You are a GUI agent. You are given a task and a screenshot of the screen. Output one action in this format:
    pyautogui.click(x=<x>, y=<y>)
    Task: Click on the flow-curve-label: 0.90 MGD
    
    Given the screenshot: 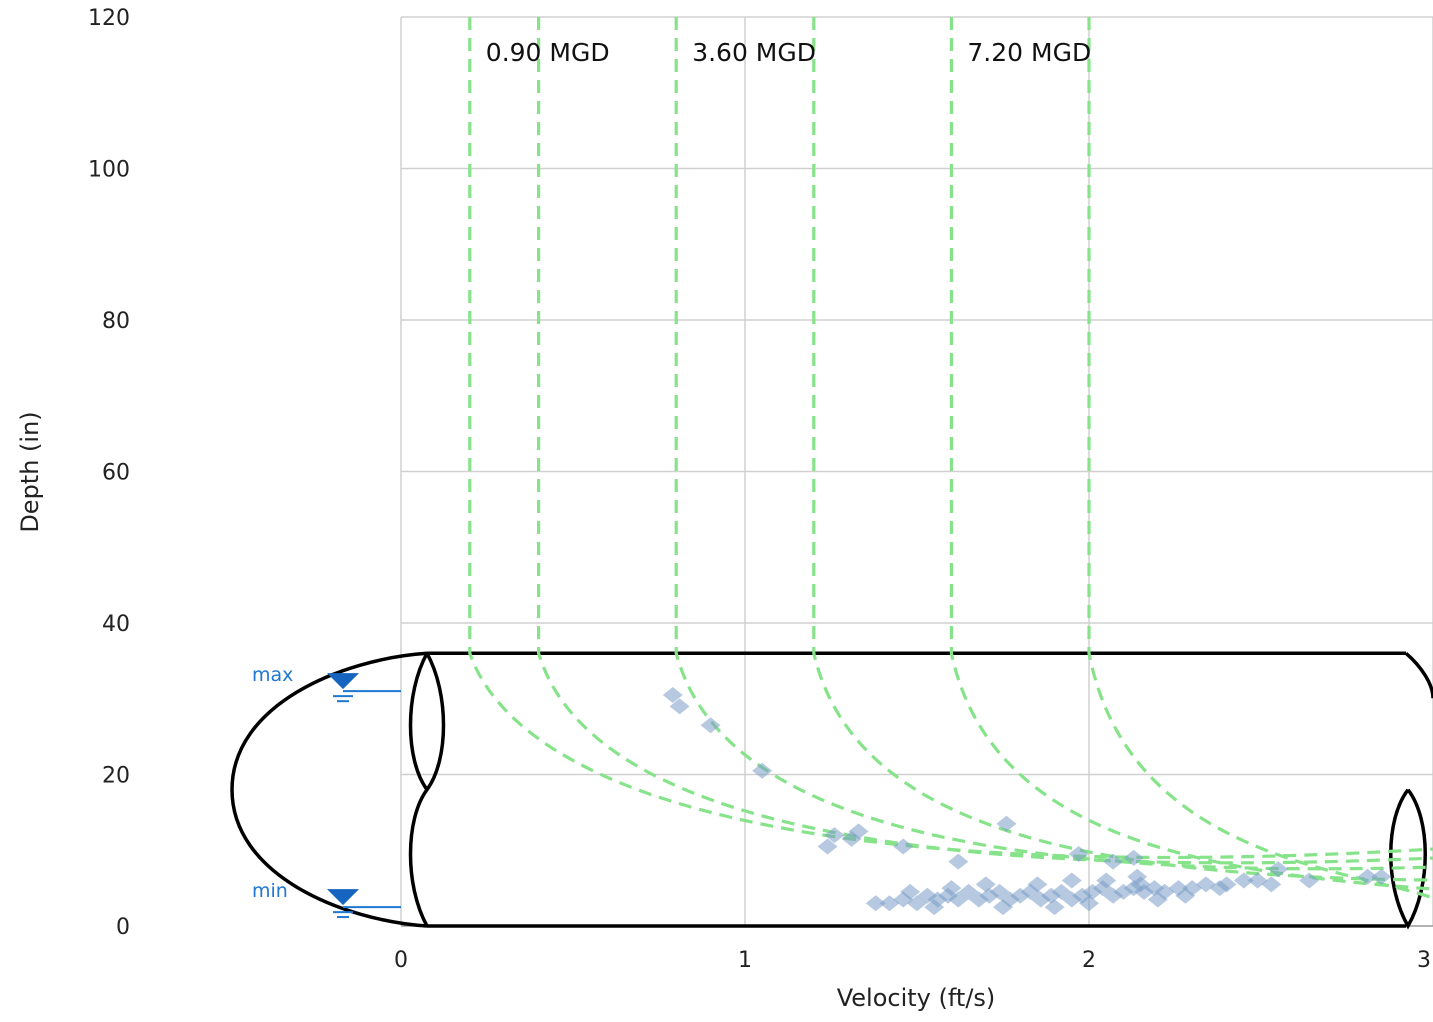 What is the action you would take?
    pyautogui.click(x=548, y=52)
    